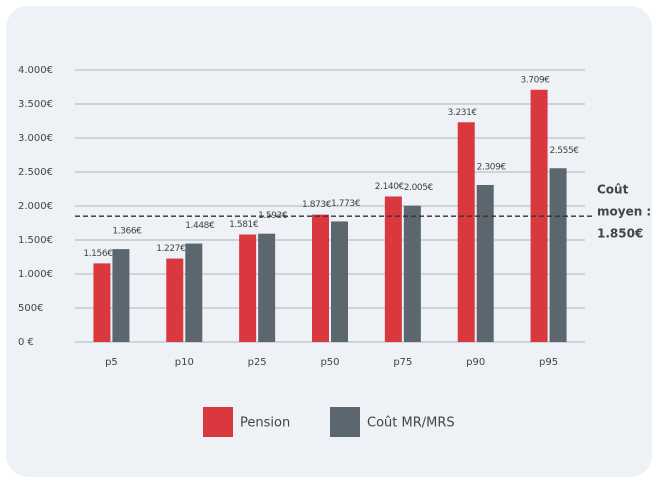  Describe the element at coordinates (317, 205) in the screenshot. I see `value-label: 1.873€` at that location.